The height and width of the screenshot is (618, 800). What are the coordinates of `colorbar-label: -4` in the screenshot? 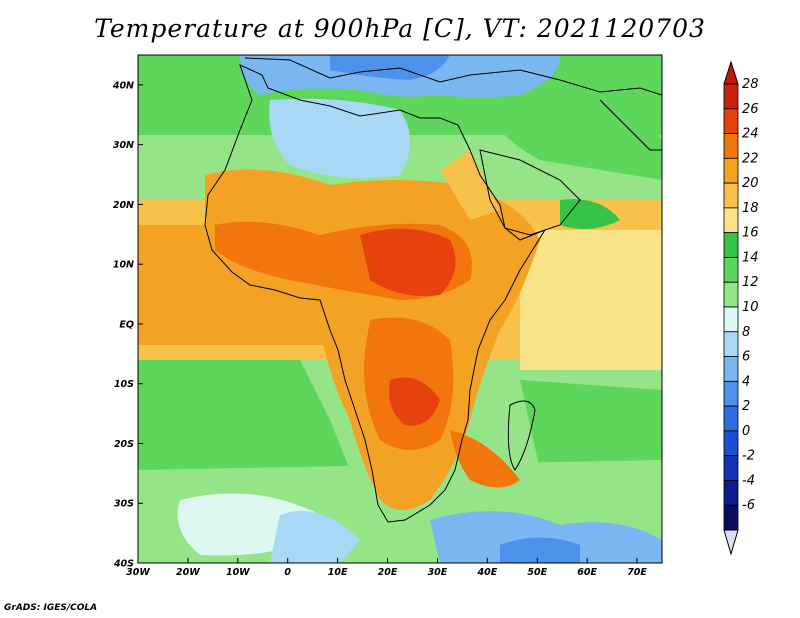 It's located at (748, 480).